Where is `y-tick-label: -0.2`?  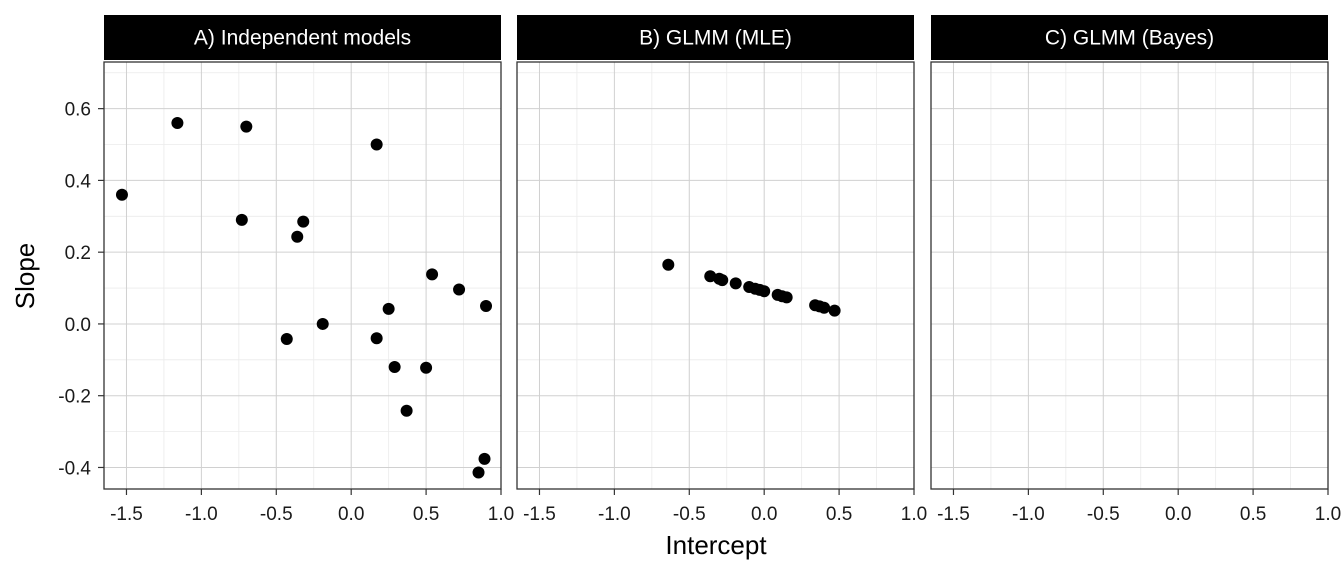
y-tick-label: -0.2 is located at coordinates (74, 397).